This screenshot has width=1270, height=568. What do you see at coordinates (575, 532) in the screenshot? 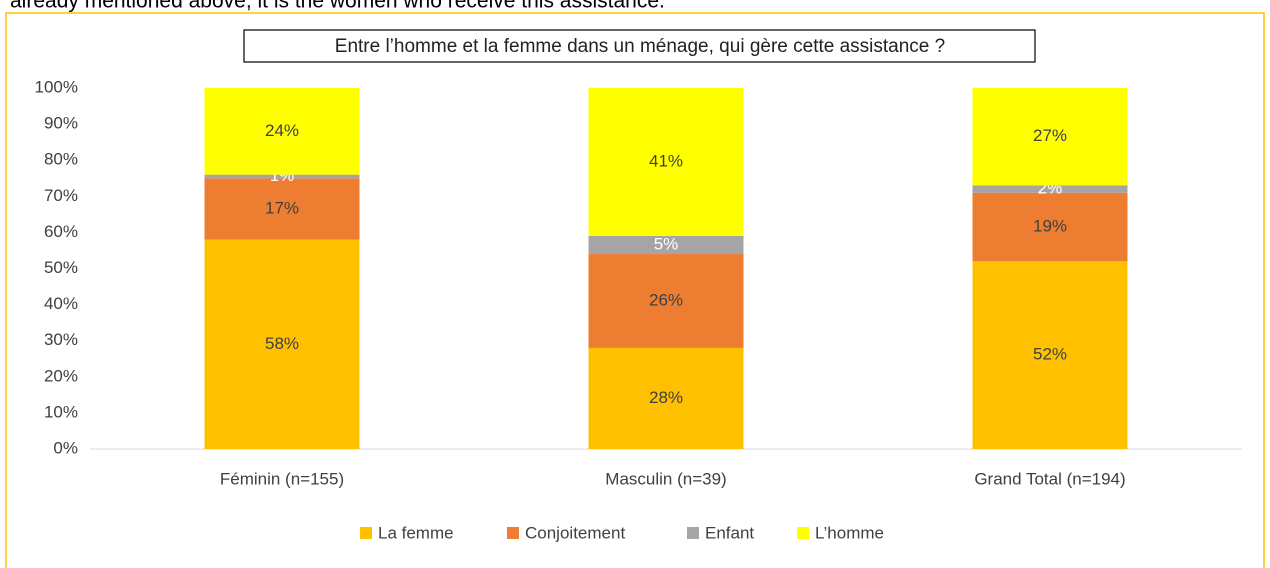
I see `legend-label: Conjoitement` at bounding box center [575, 532].